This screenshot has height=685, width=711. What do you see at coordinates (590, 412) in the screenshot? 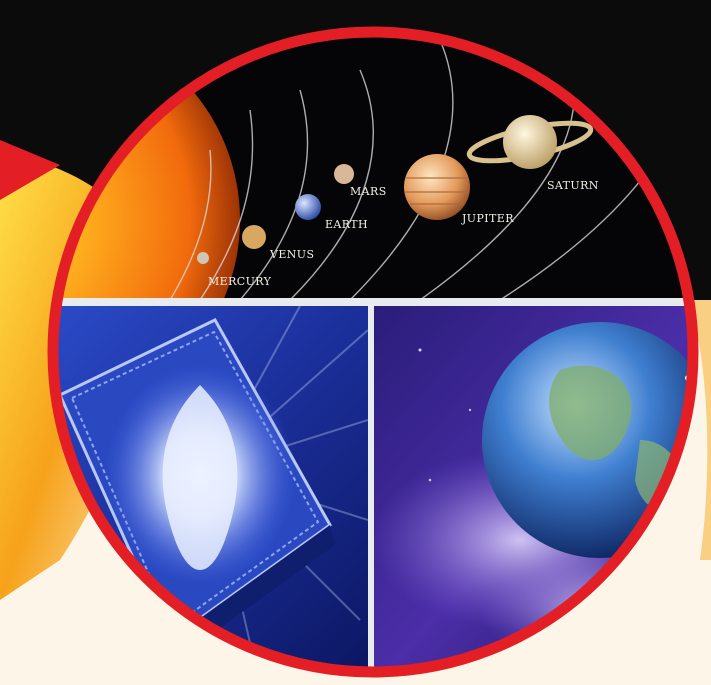
I see `continent` at bounding box center [590, 412].